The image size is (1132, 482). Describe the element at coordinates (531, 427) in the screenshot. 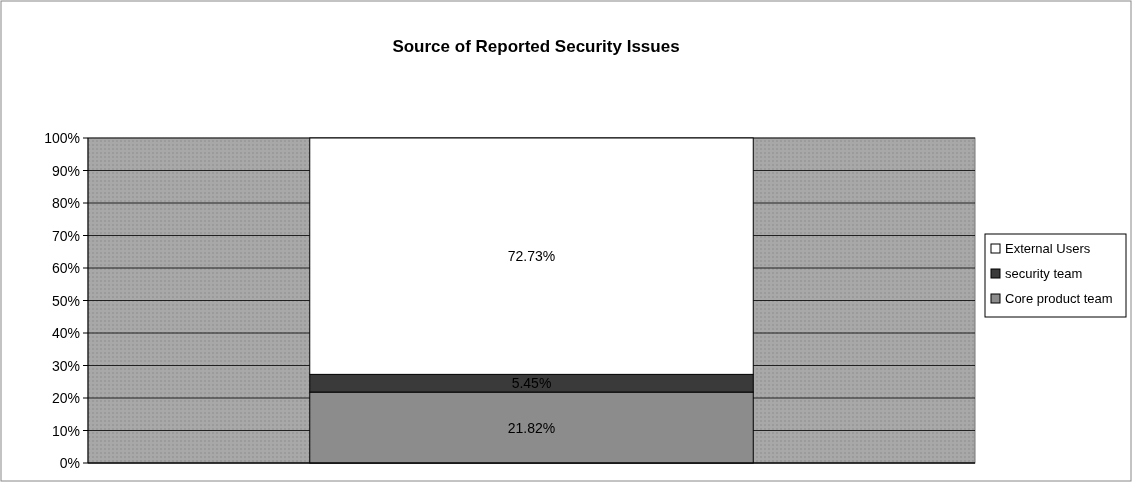

I see `data-label: 21.82%` at that location.